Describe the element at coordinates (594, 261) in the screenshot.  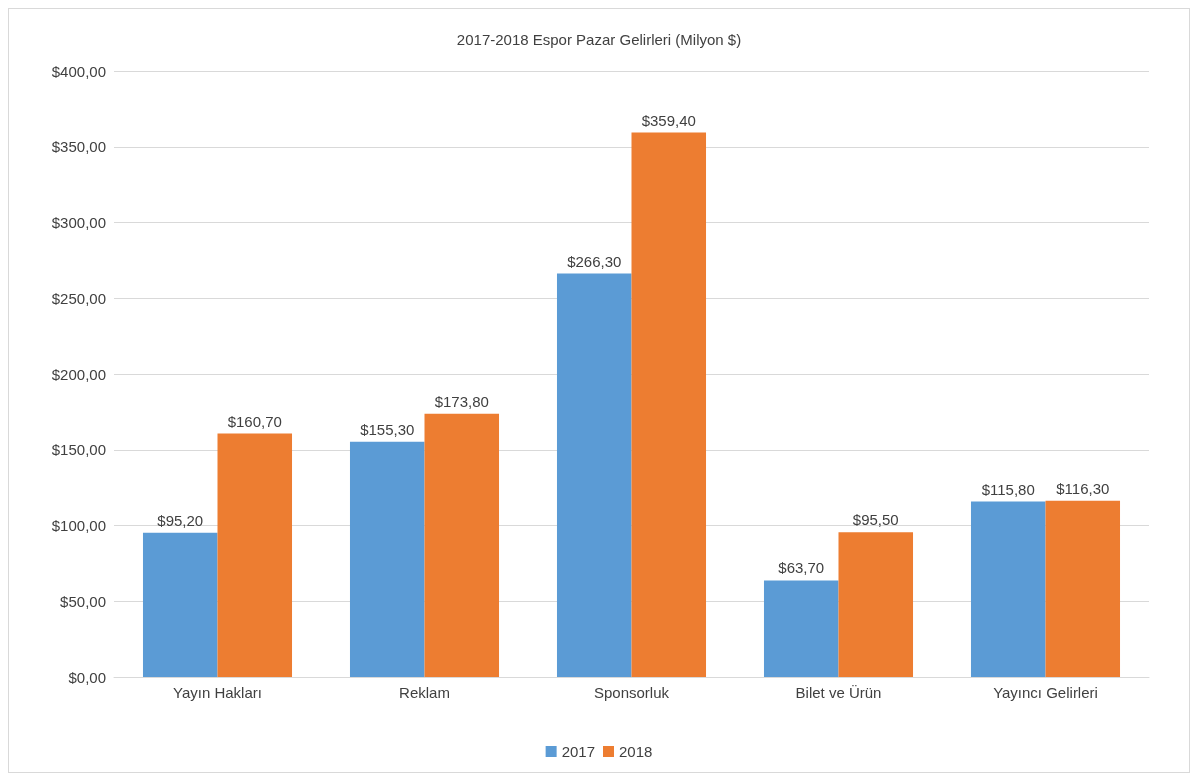
I see `data-label: $266,30` at that location.